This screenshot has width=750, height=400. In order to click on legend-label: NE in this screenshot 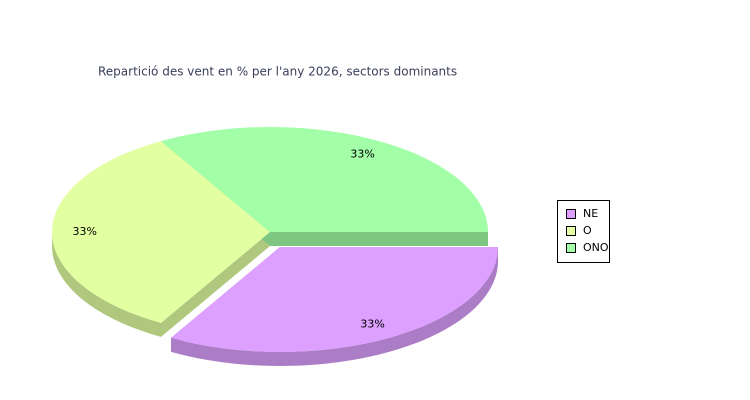, I will do `click(590, 213)`.